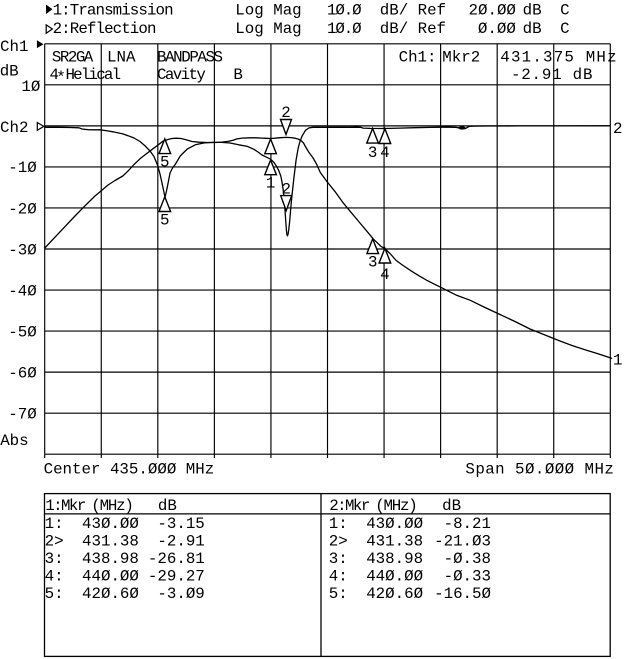 This screenshot has width=640, height=659. I want to click on svg-text: Ø.ØØ, so click(497, 29).